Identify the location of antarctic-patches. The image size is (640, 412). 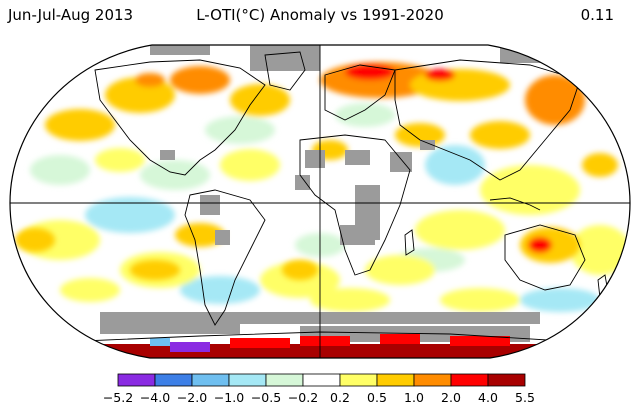
(330, 343).